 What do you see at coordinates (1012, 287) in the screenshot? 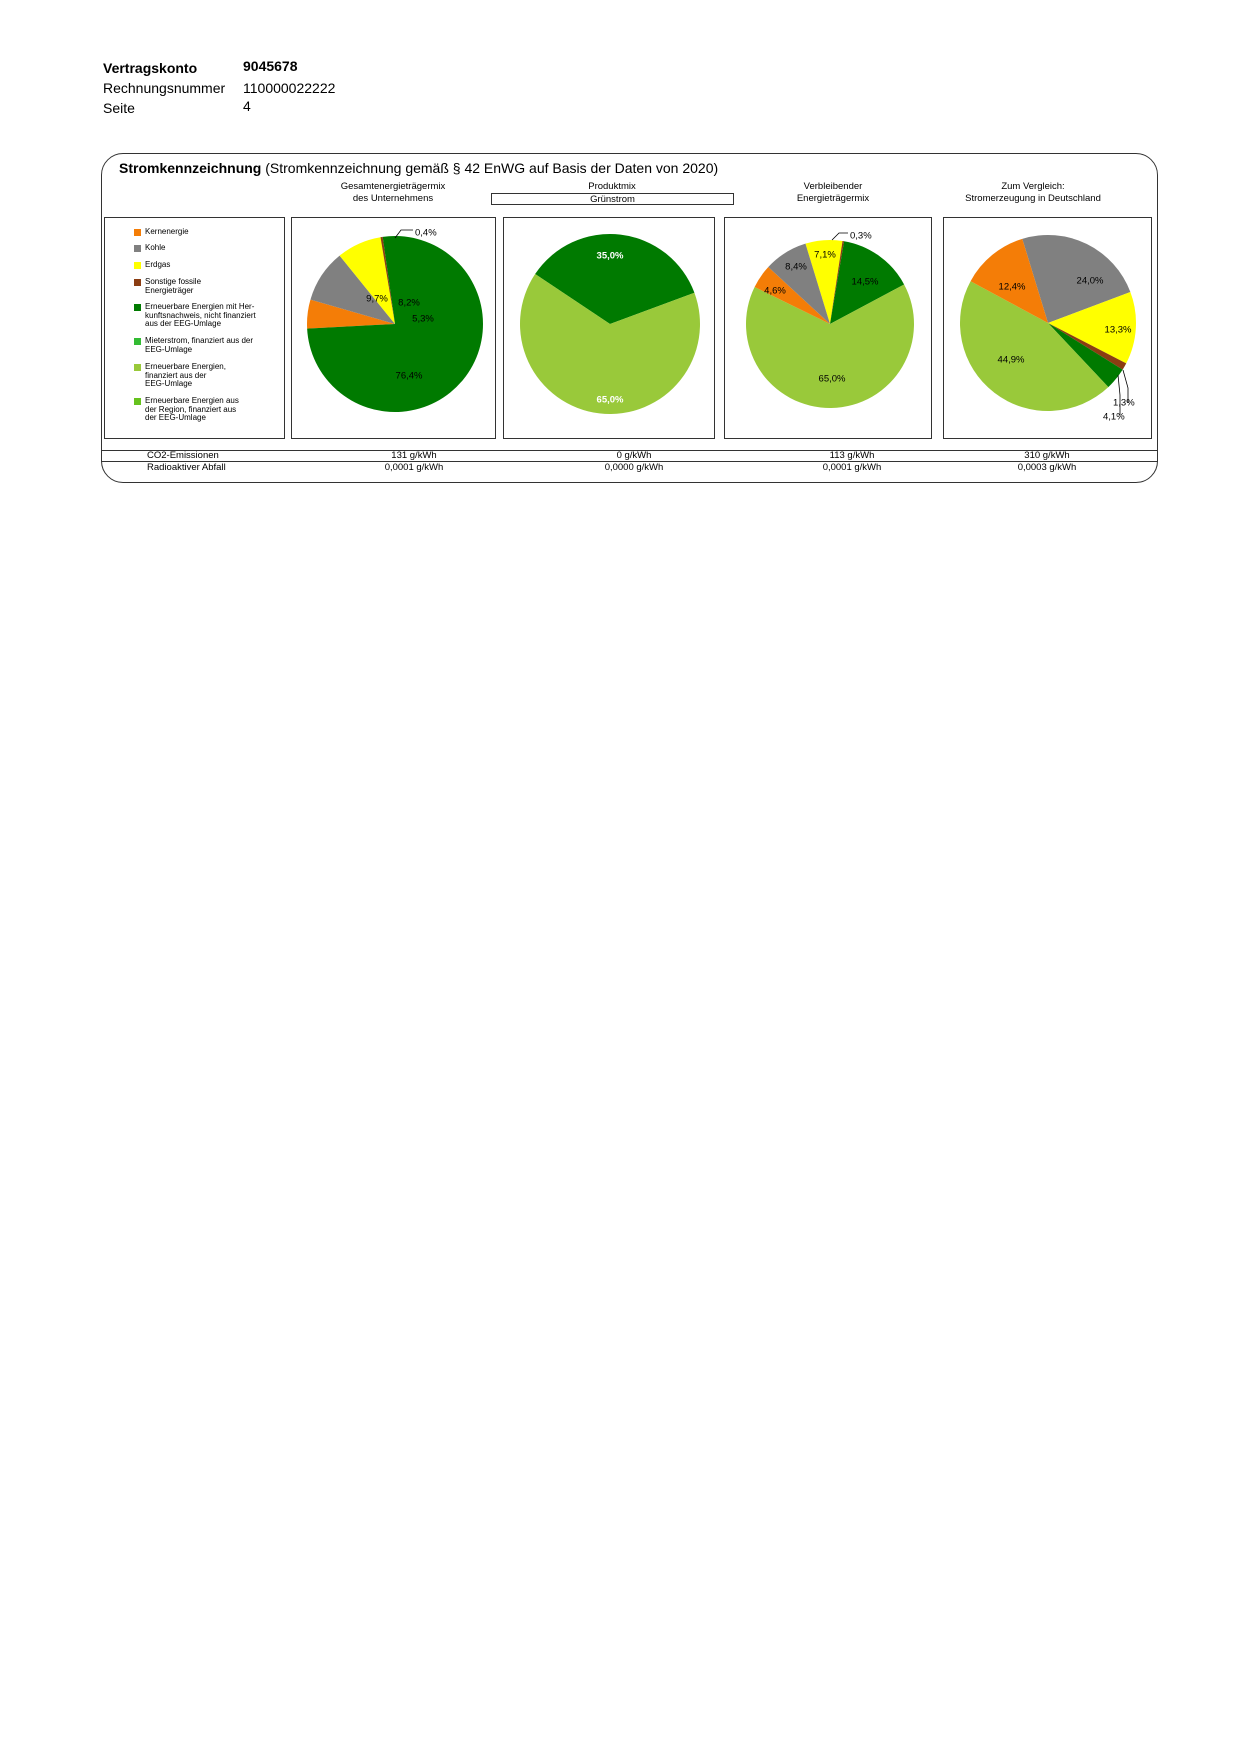
I see `pie-data-label: 12,4%` at bounding box center [1012, 287].